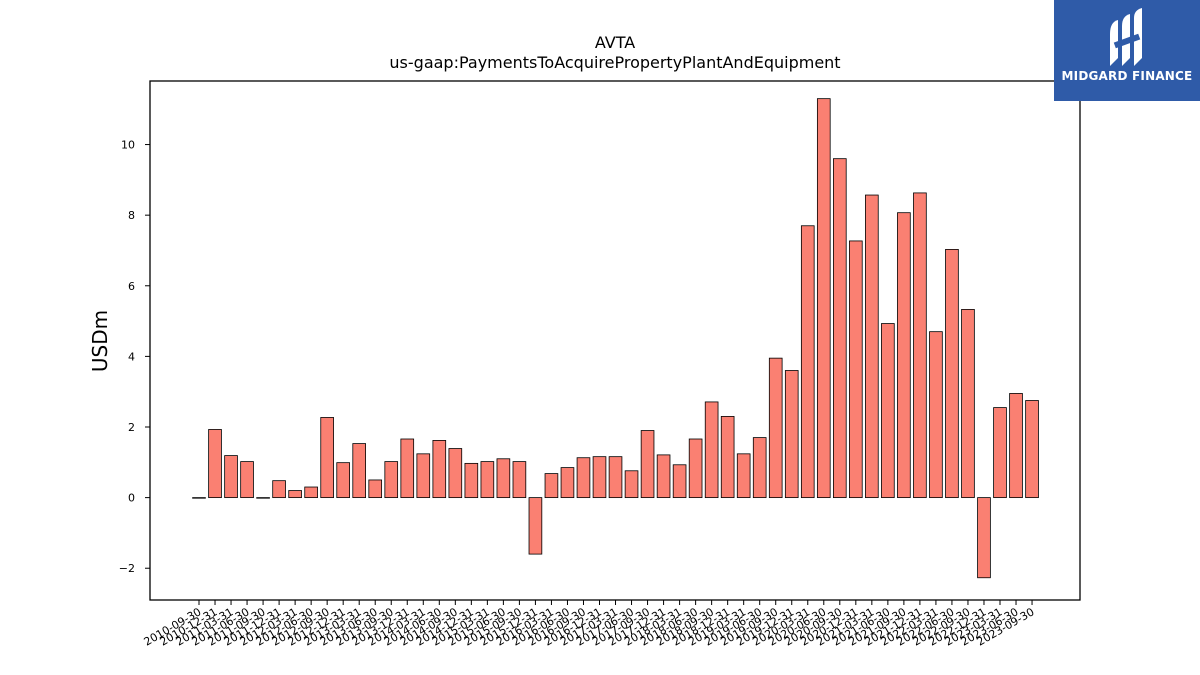 The height and width of the screenshot is (675, 1200). I want to click on logo-text: MIDGARD FINANCE, so click(1127, 76).